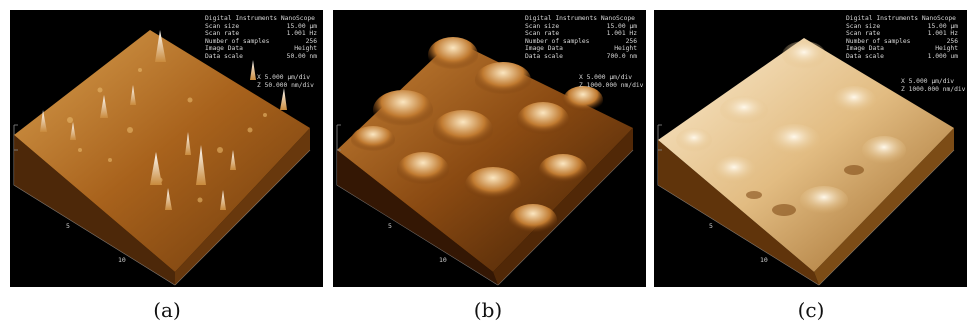  What do you see at coordinates (811, 310) in the screenshot?
I see `caption-c: (c)` at bounding box center [811, 310].